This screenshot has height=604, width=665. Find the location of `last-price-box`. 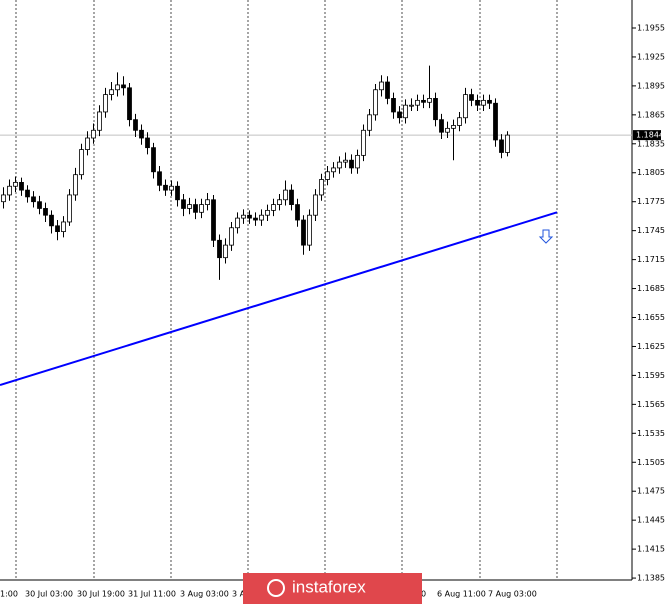

last-price-box is located at coordinates (647, 135).